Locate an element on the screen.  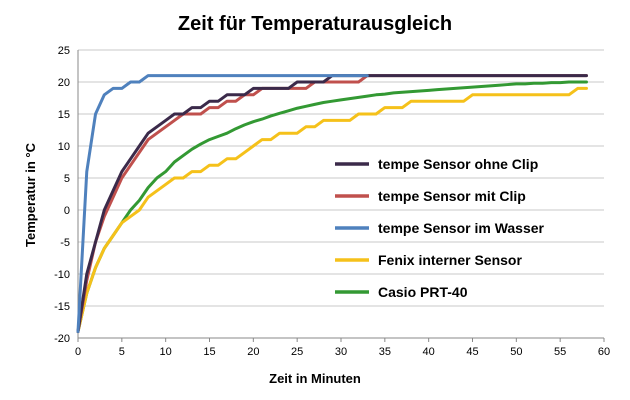
x-tick-label: 15 is located at coordinates (209, 352).